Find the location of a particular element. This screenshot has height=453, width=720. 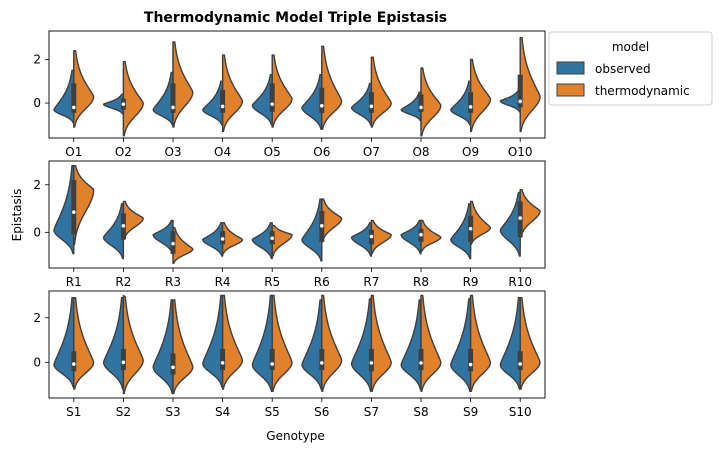

median-dot-O2 is located at coordinates (123, 104).